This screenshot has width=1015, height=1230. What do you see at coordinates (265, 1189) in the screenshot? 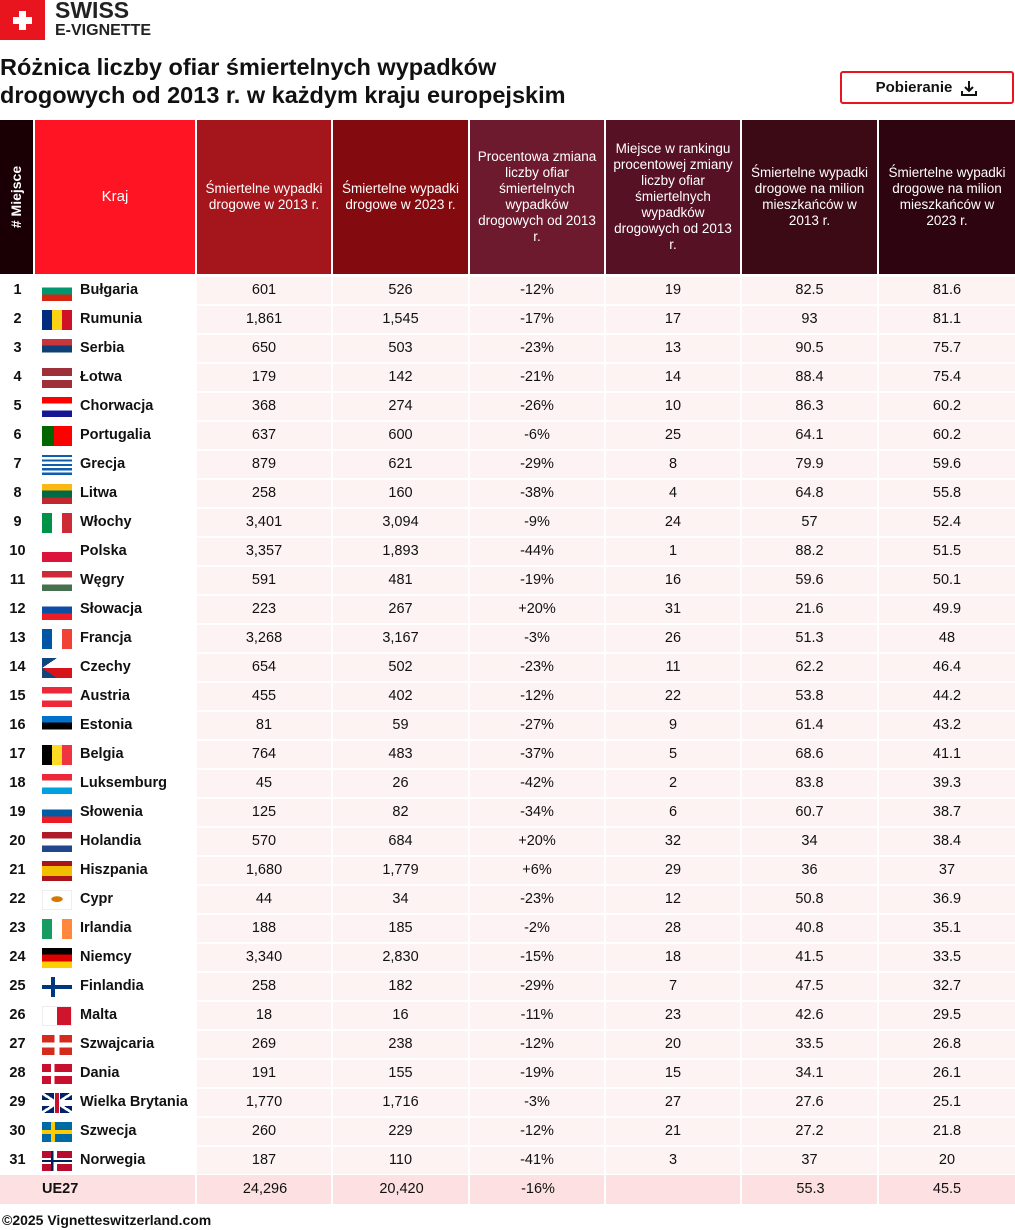
I see `total-value: 24,296` at bounding box center [265, 1189].